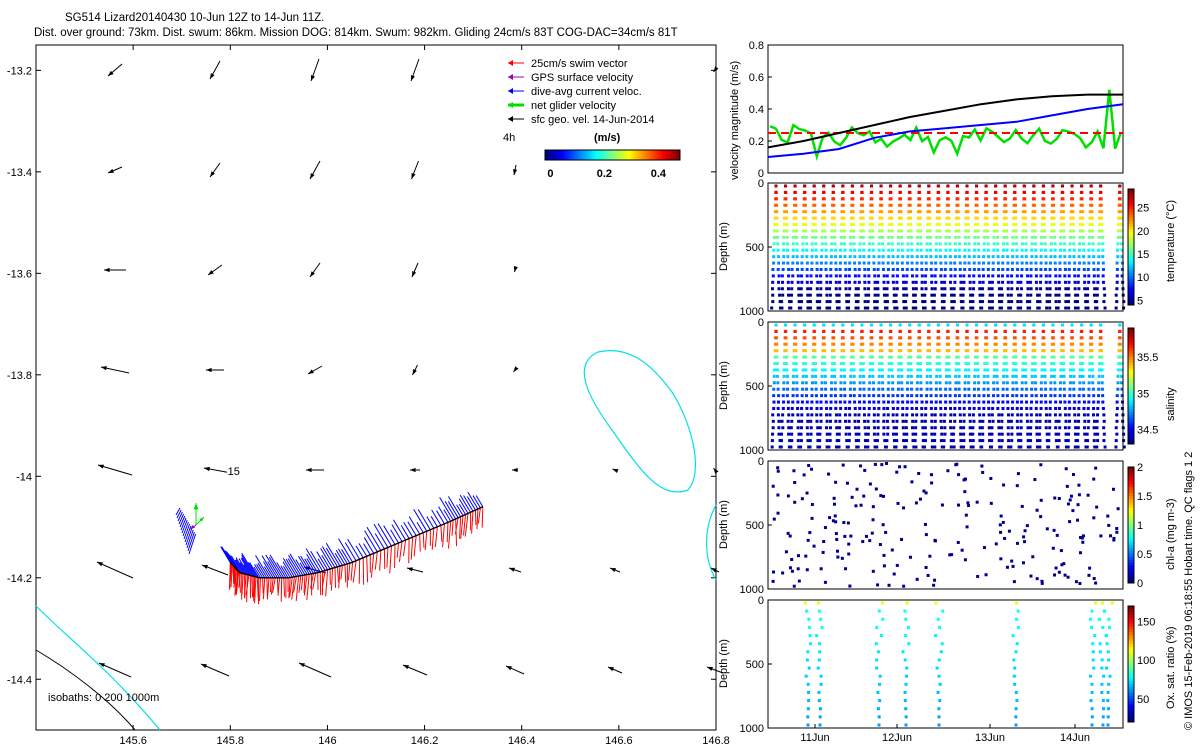  I want to click on map-ytick-label: -13.2, so click(19, 71).